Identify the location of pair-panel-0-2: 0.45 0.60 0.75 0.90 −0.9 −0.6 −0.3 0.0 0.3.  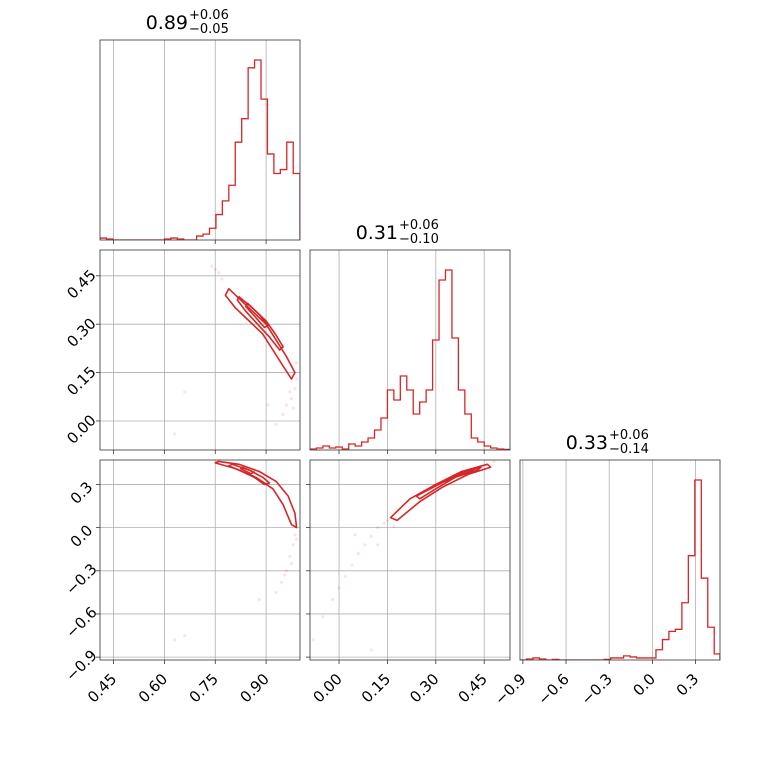
(181, 582).